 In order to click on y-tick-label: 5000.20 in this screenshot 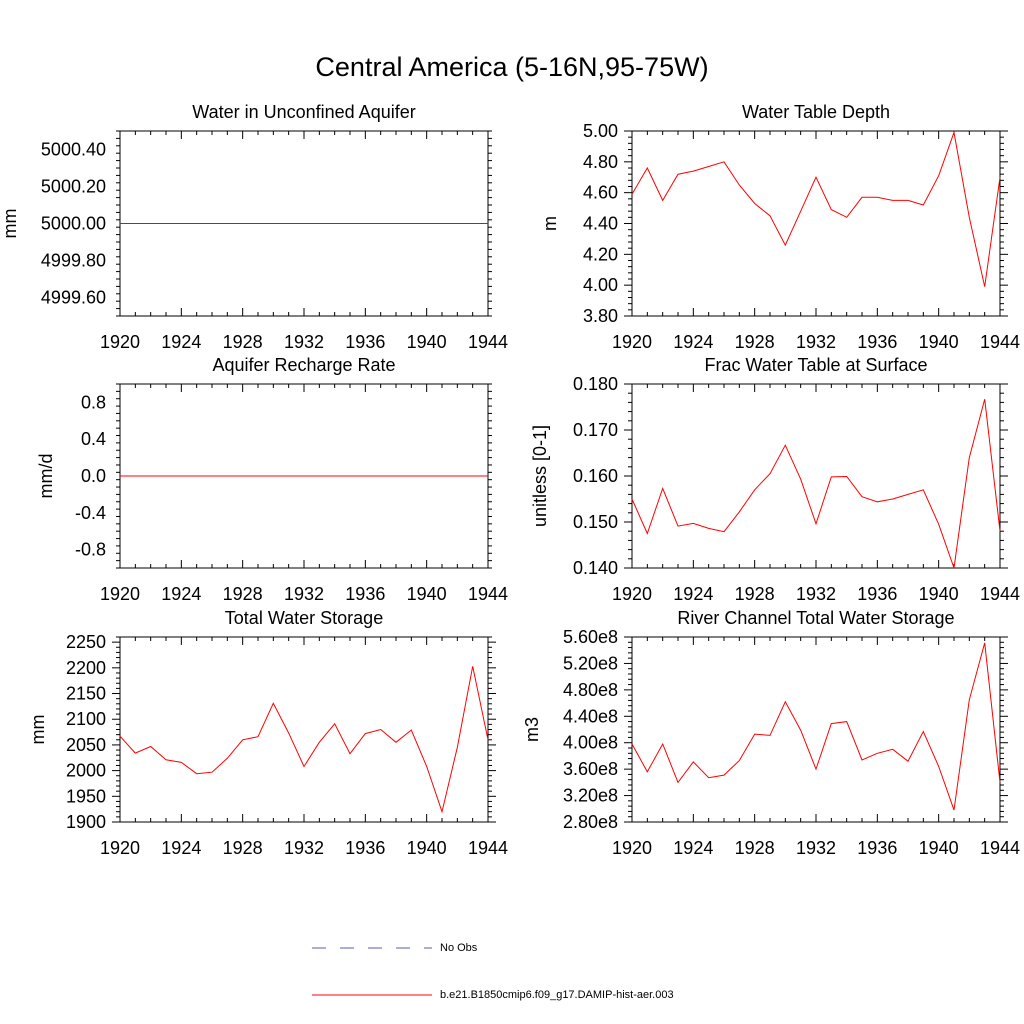, I will do `click(73, 187)`.